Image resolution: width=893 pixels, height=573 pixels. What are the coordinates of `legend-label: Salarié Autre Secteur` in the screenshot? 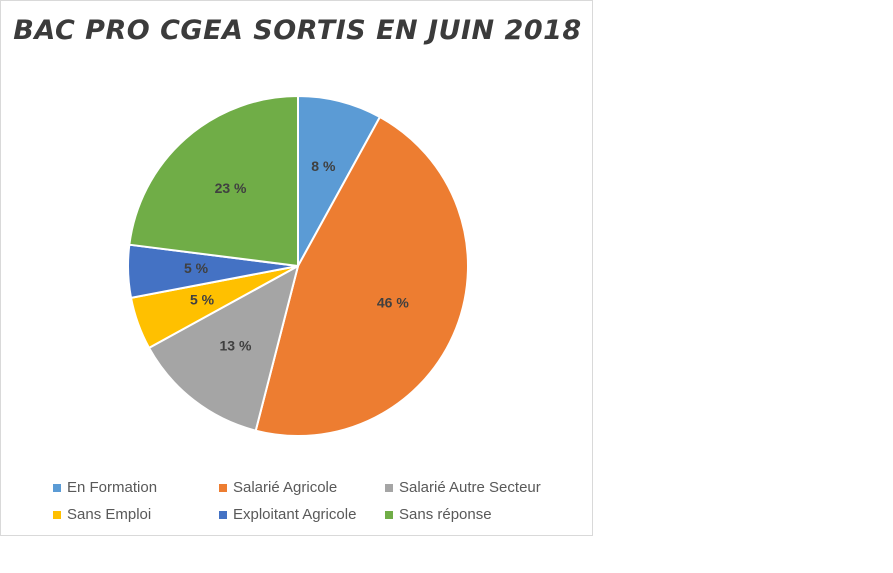 It's located at (470, 487).